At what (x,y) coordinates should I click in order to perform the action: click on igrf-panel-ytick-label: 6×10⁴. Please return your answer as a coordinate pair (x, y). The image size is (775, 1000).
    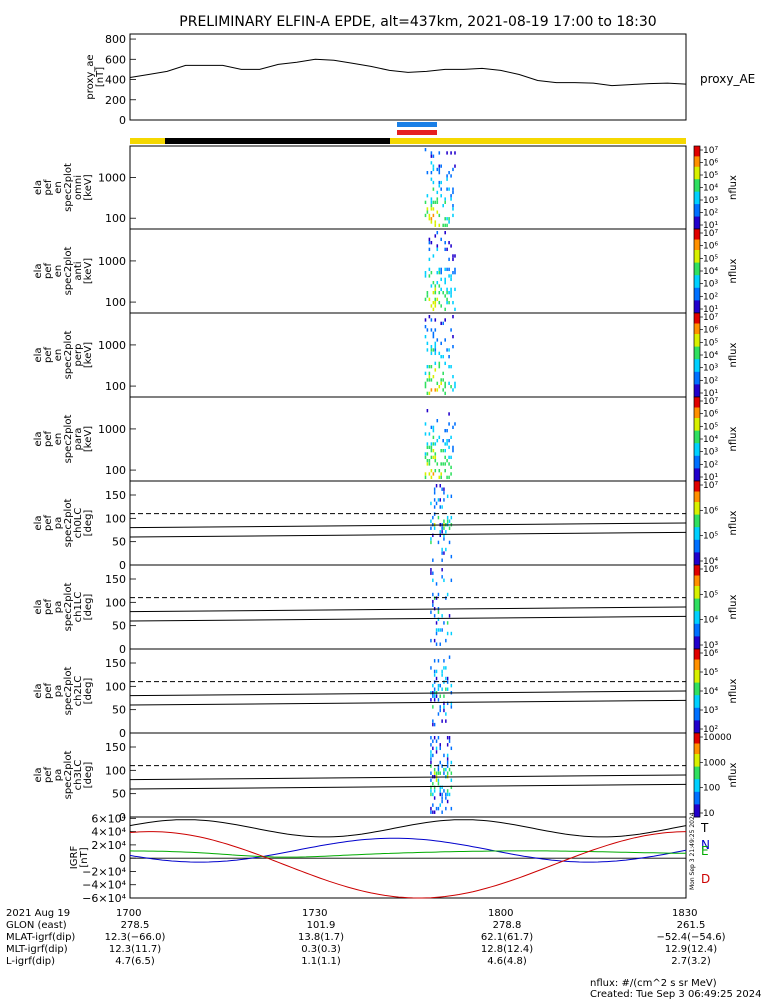
    Looking at the image, I should click on (108, 818).